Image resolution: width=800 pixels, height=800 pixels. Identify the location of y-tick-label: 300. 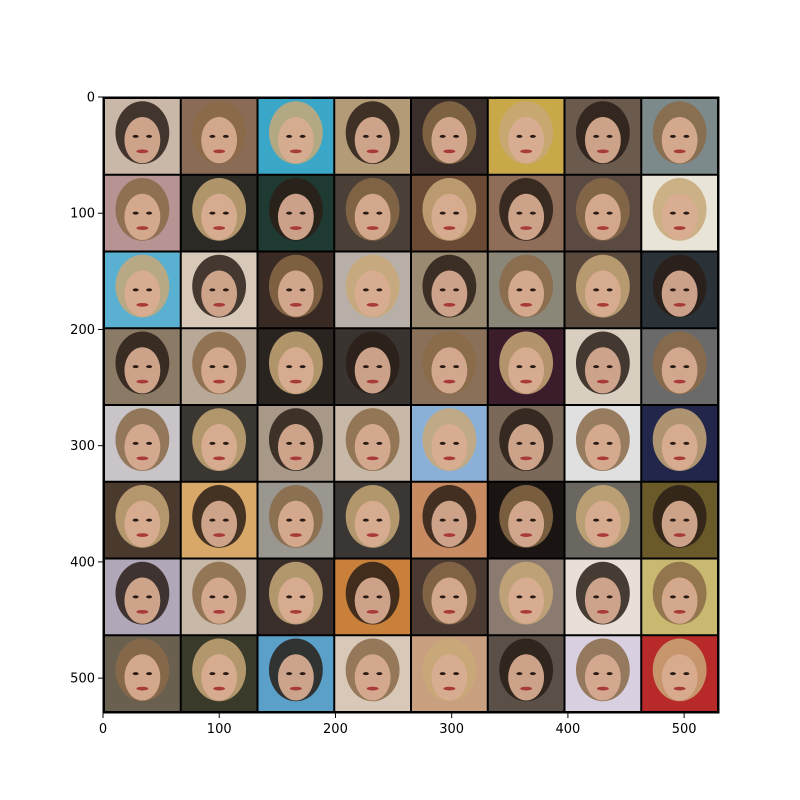
(82, 446).